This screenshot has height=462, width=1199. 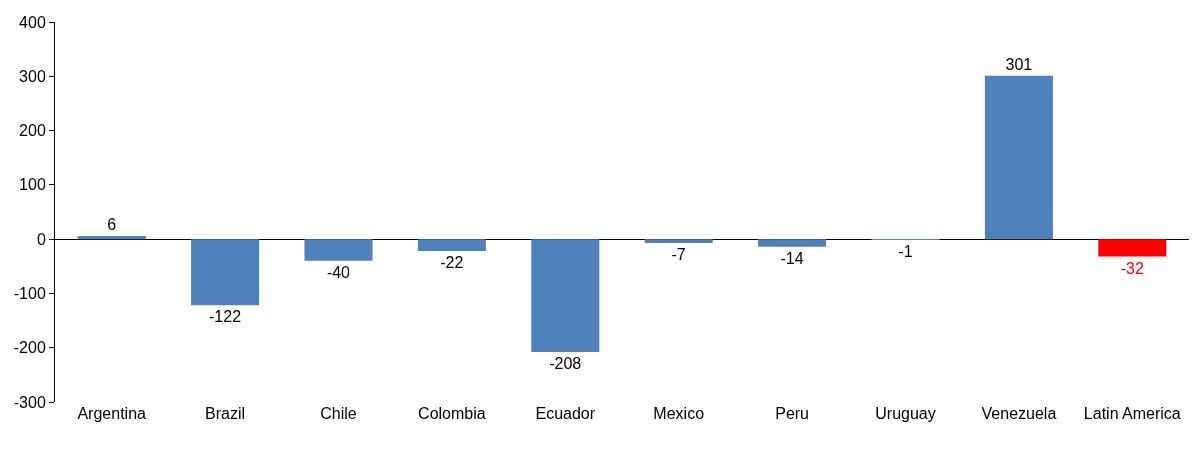 I want to click on y-tick-label: 200, so click(x=32, y=131).